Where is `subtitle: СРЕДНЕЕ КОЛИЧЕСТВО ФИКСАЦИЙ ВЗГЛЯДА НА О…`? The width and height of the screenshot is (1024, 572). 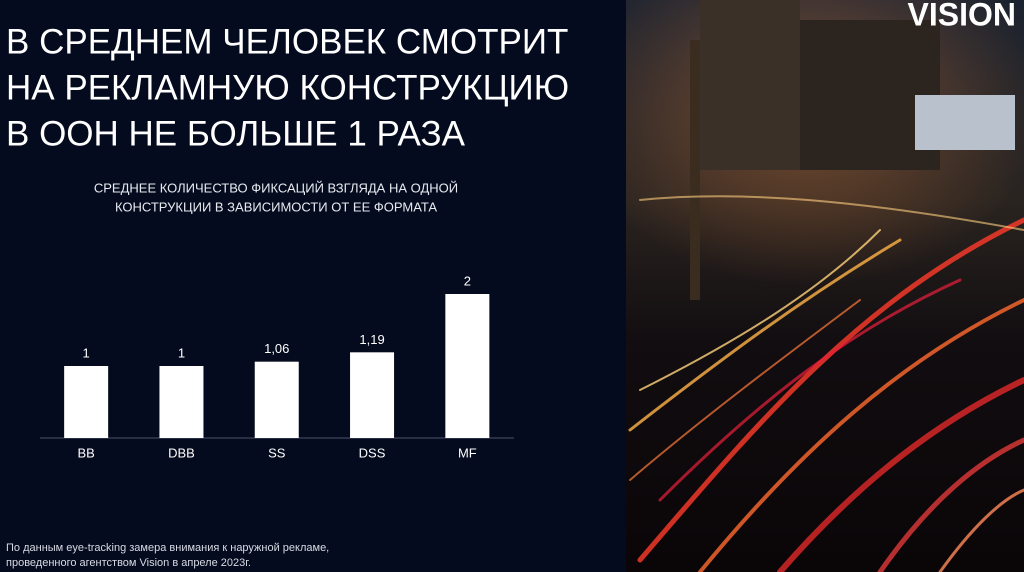
subtitle: СРЕДНЕЕ КОЛИЧЕСТВО ФИКСАЦИЙ ВЗГЛЯДА НА О… is located at coordinates (276, 187).